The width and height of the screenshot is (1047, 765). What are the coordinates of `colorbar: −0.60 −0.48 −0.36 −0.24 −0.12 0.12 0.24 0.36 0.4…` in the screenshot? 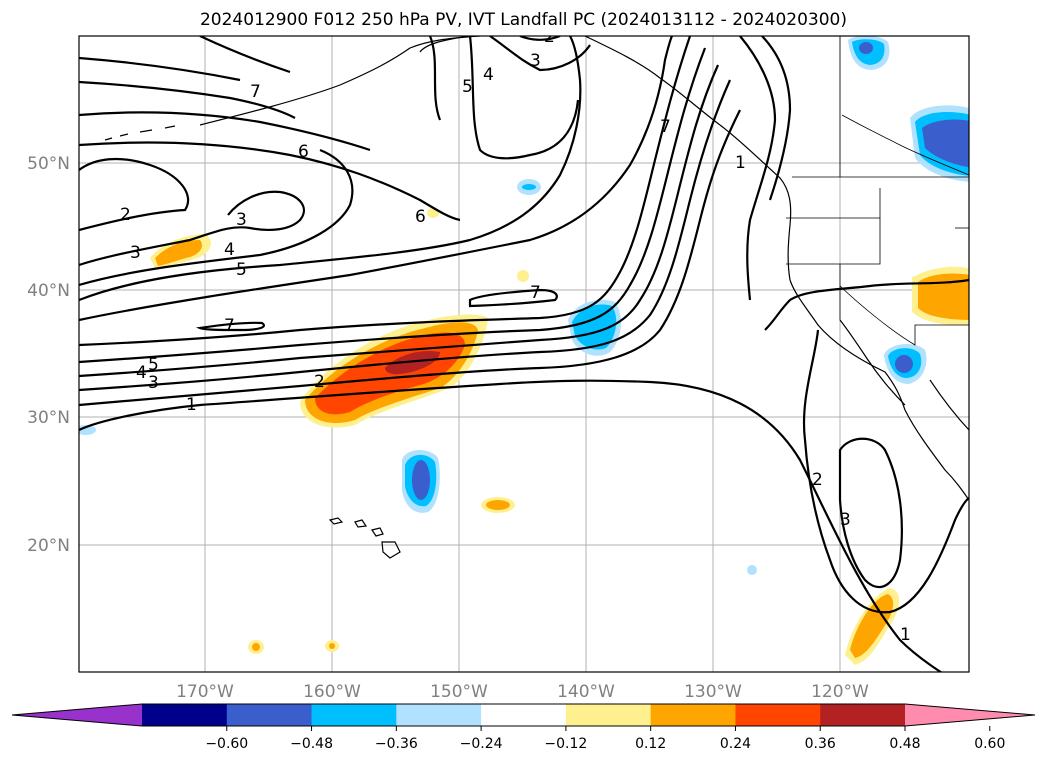 It's located at (523, 727).